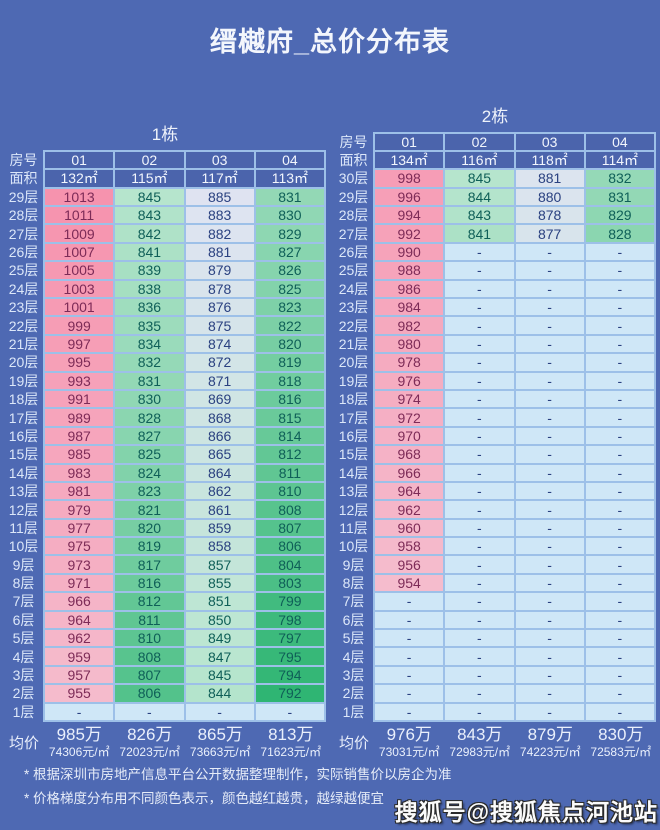 The width and height of the screenshot is (660, 830). I want to click on floor-row: 16层 970- - -, so click(495, 436).